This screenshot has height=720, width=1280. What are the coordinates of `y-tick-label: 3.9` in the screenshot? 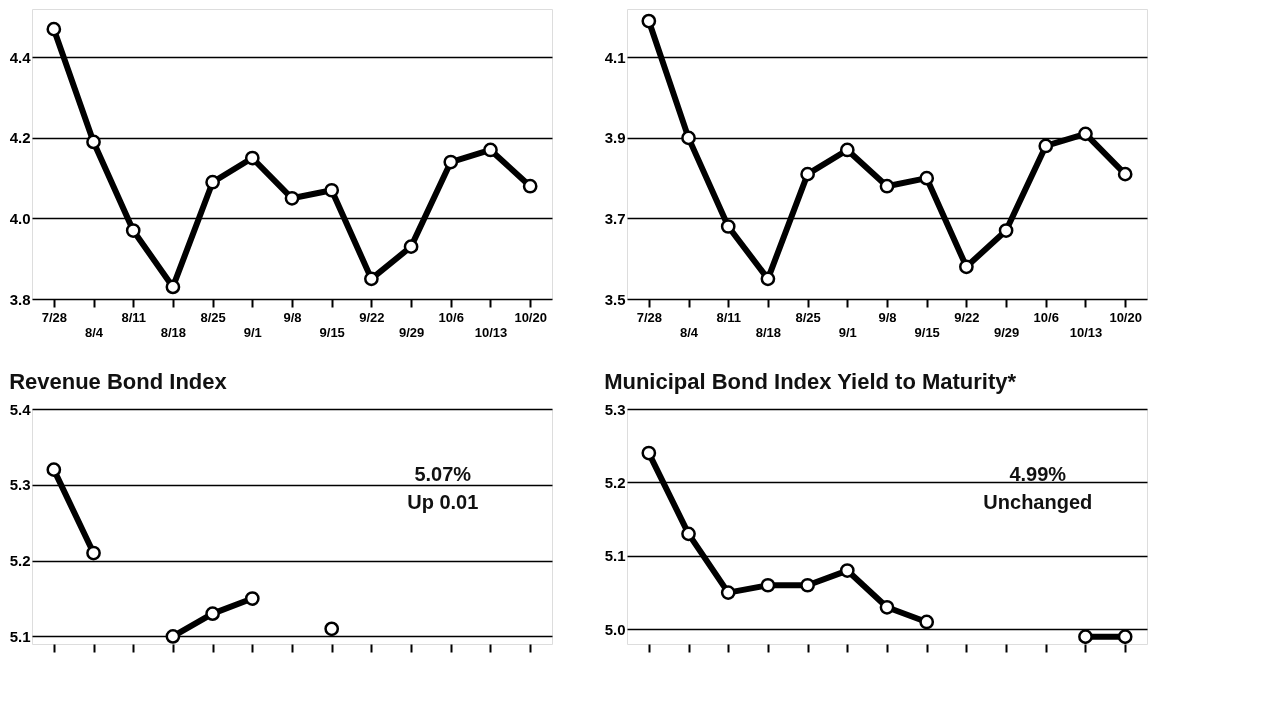 It's located at (615, 138).